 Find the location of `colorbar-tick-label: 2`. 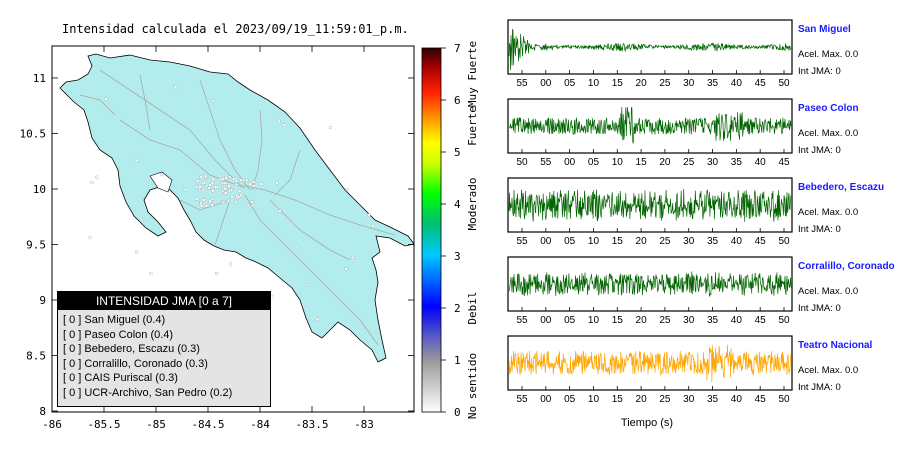

colorbar-tick-label: 2 is located at coordinates (457, 308).